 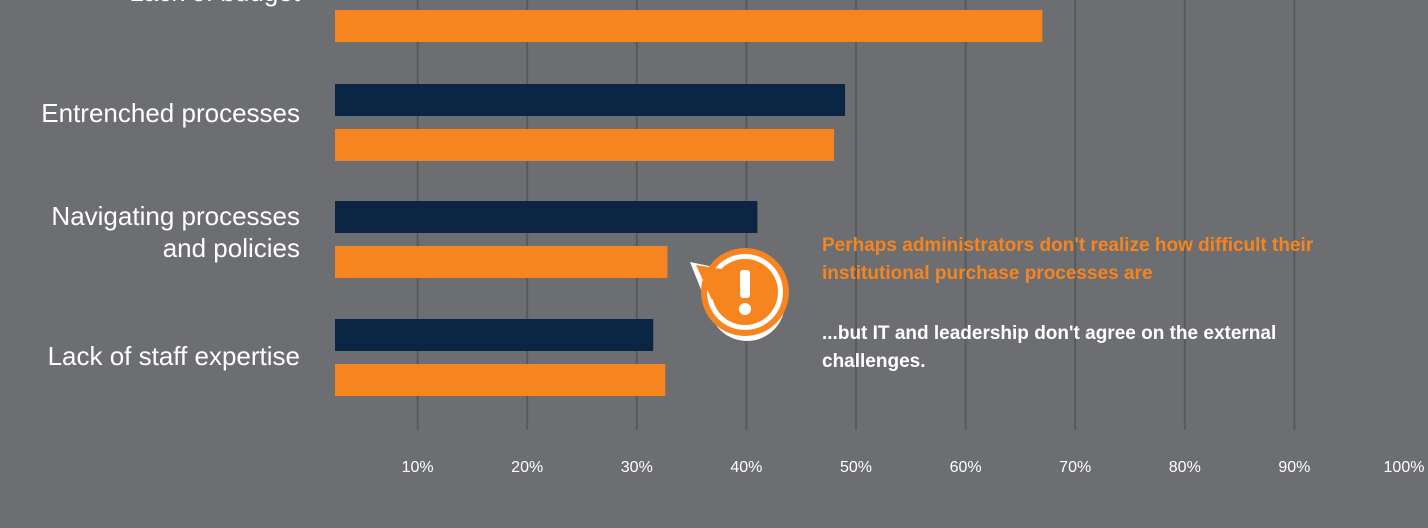 I want to click on x-tick-label: 50%, so click(x=856, y=467).